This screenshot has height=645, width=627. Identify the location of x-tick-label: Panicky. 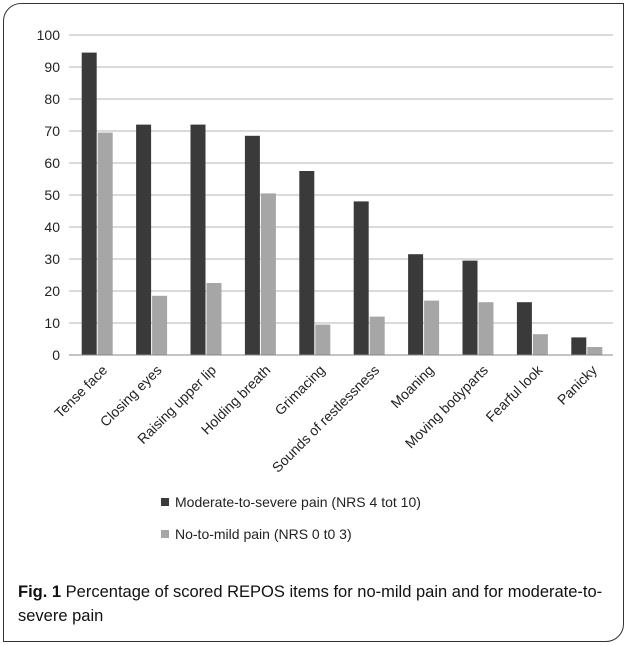
(577, 385).